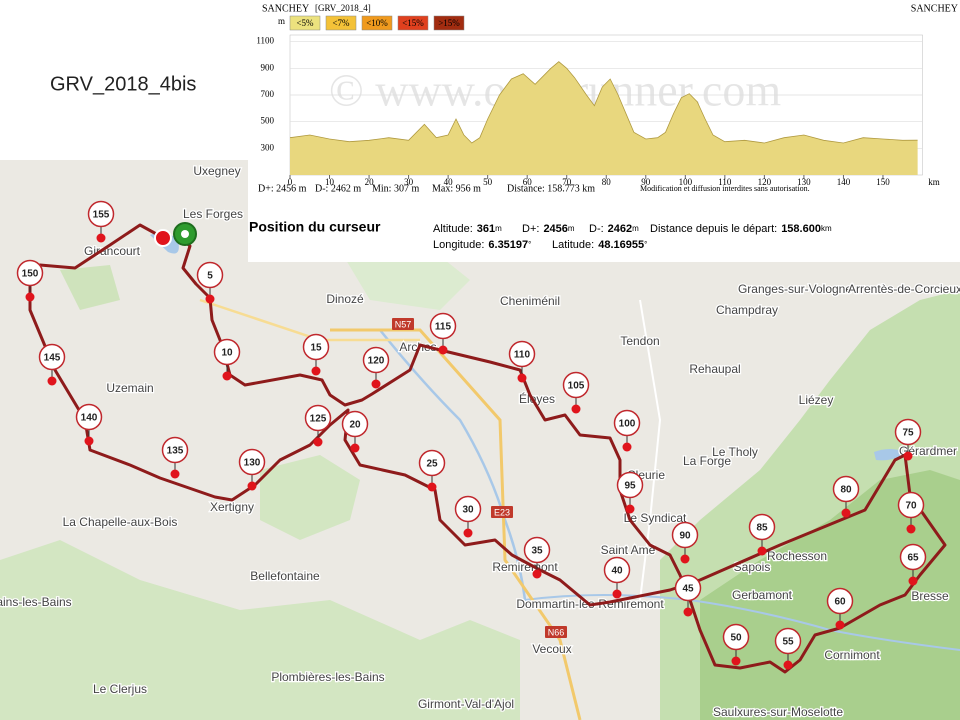  Describe the element at coordinates (124, 80) in the screenshot. I see `title-background` at that location.